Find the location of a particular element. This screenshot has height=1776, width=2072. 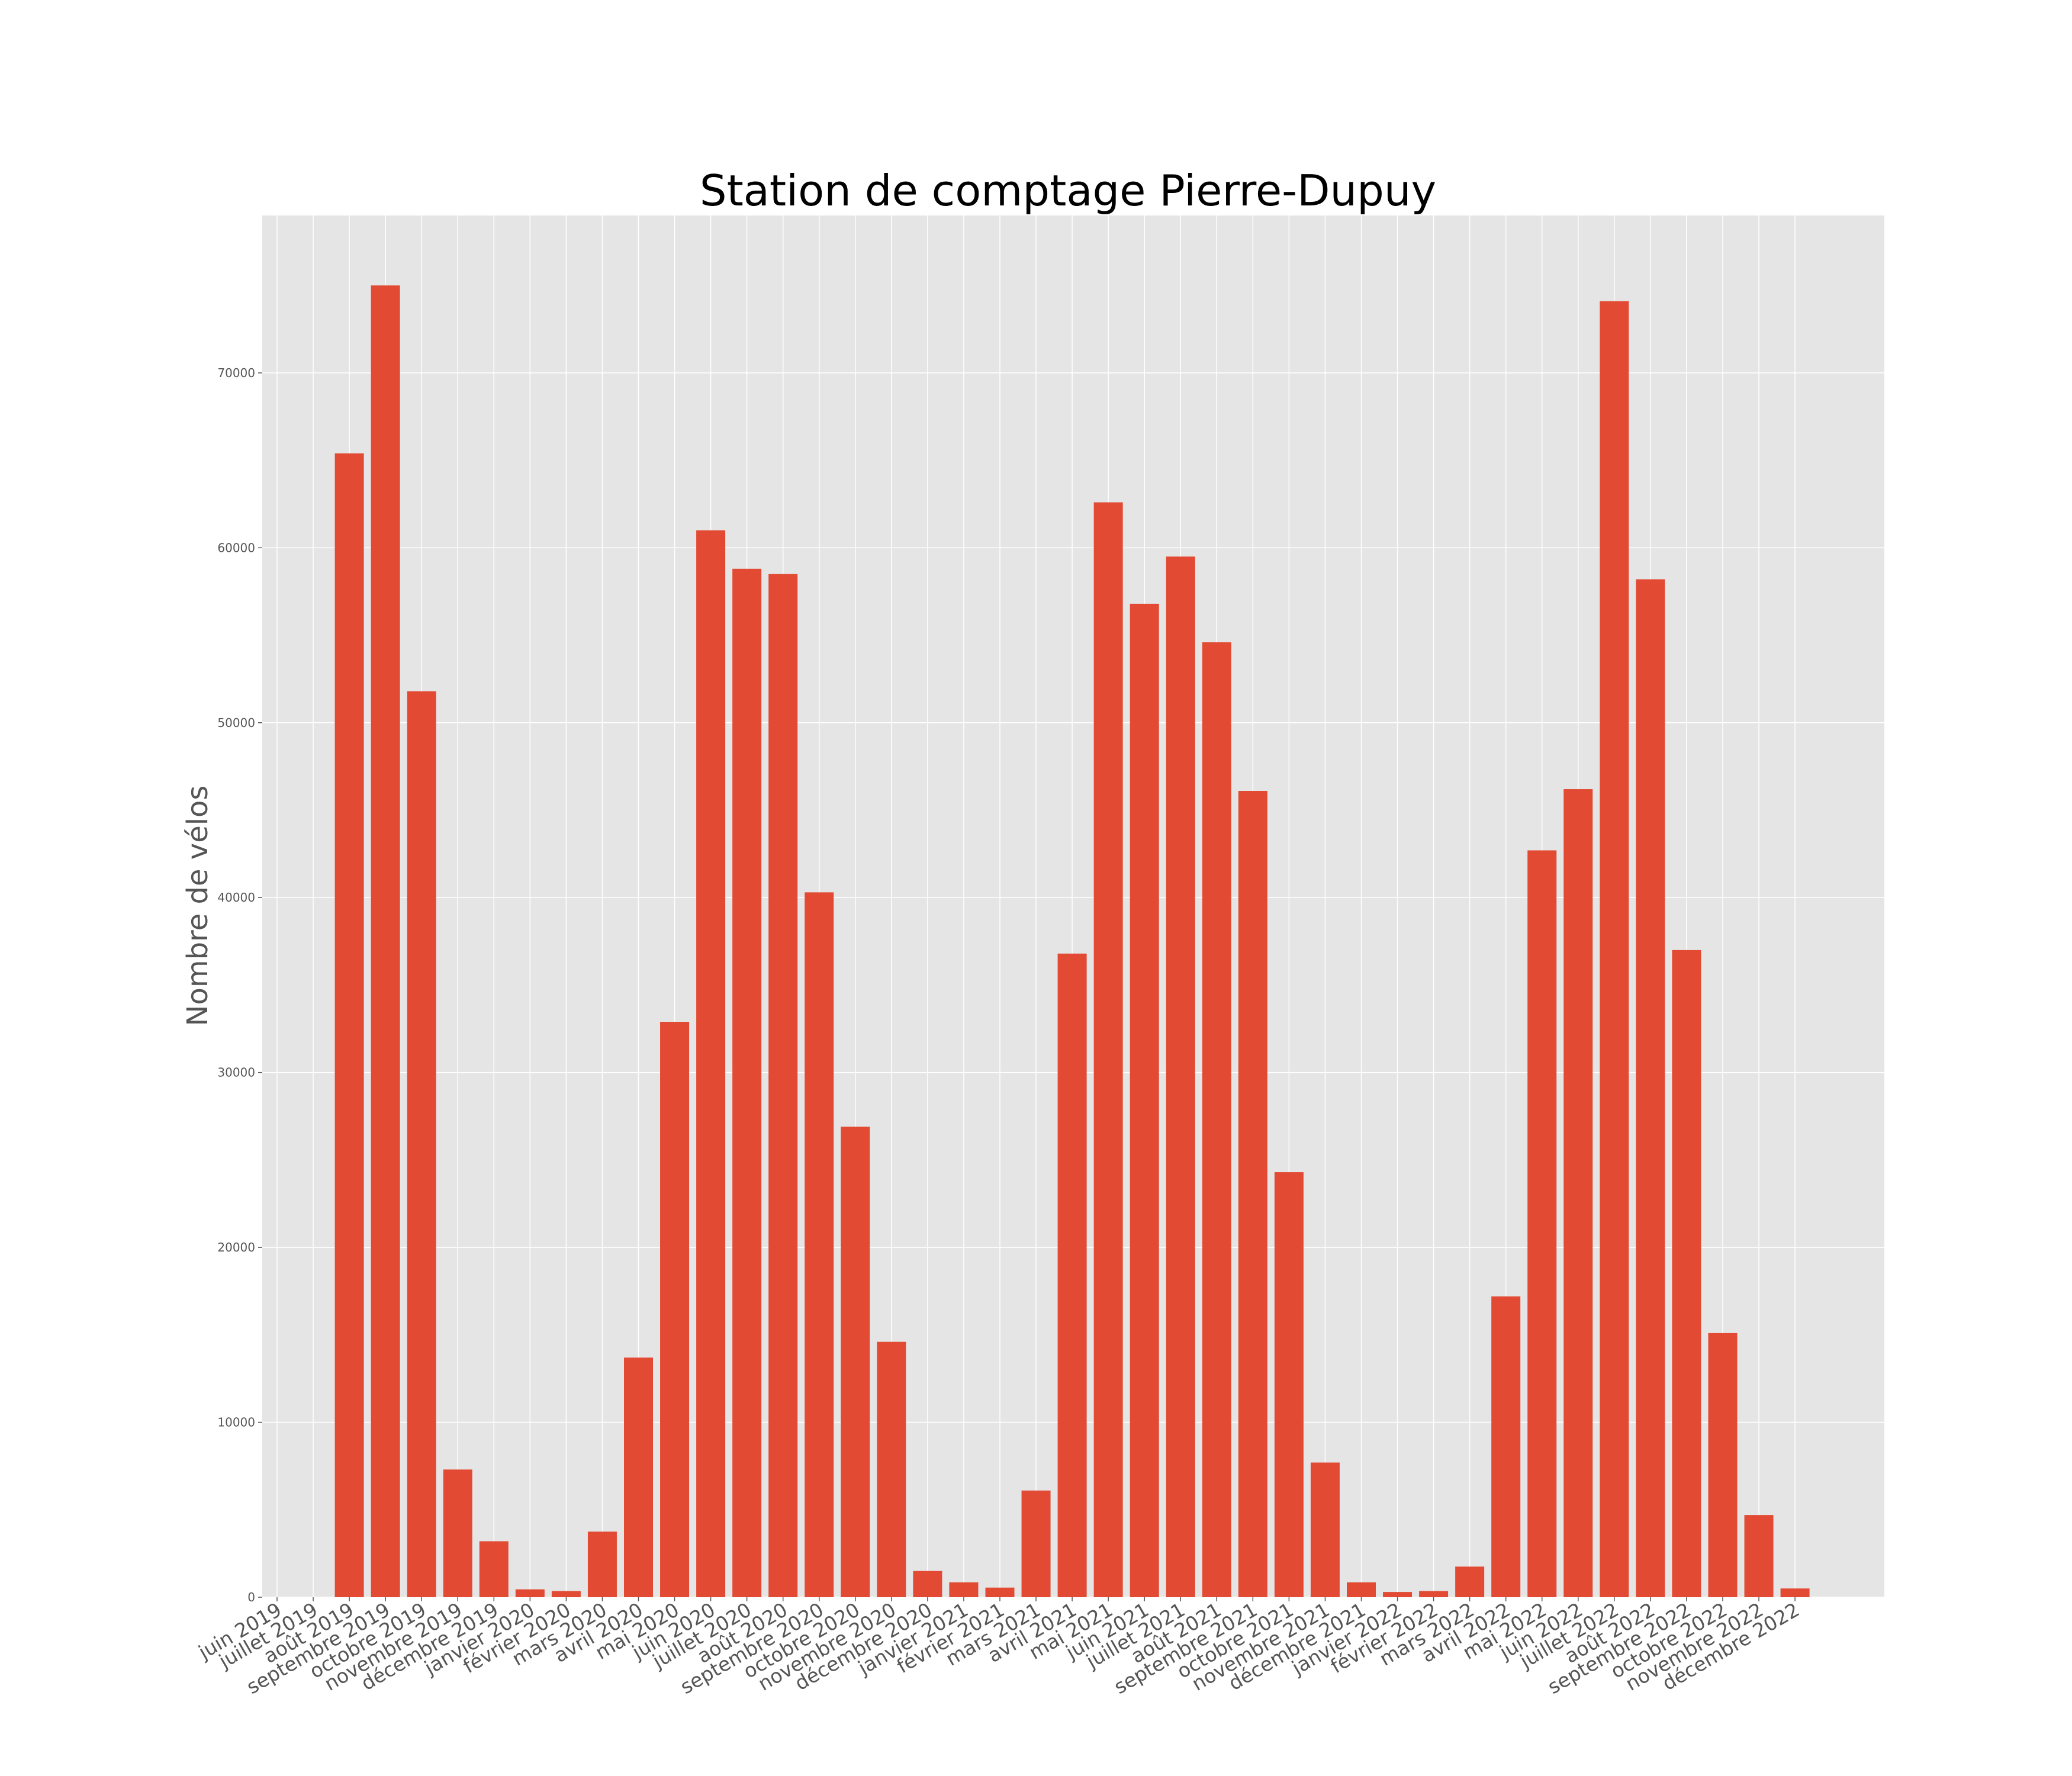

y-tick-label: 10000 is located at coordinates (236, 1422).